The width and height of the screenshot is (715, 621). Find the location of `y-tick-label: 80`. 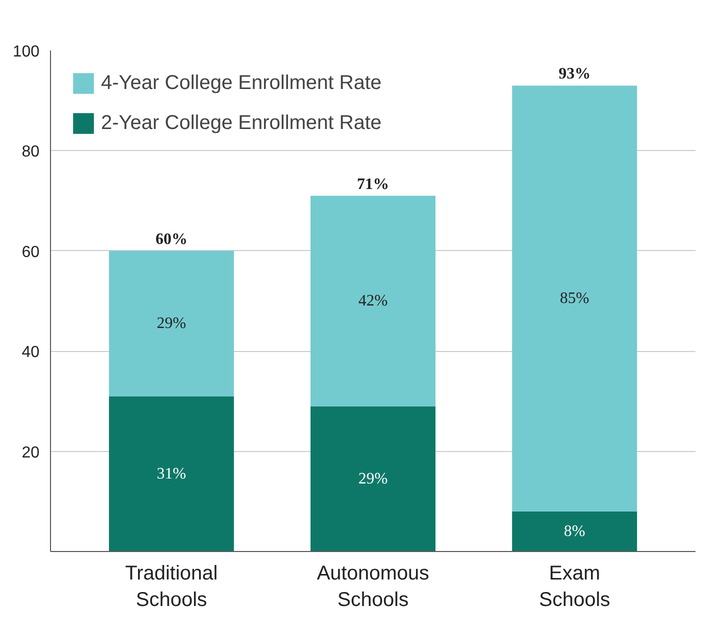

y-tick-label: 80 is located at coordinates (31, 152).